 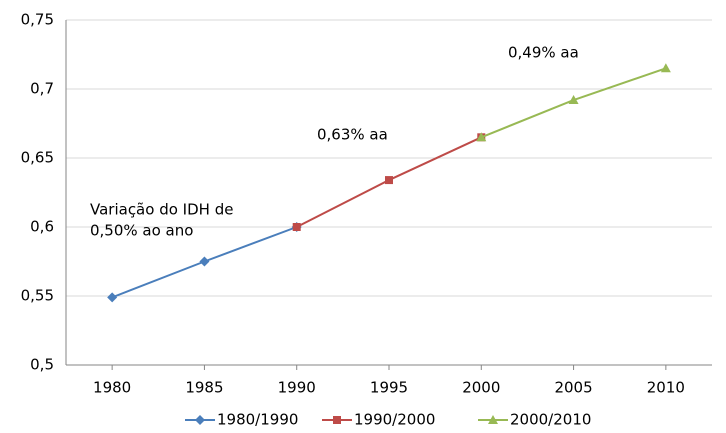 What do you see at coordinates (550, 420) in the screenshot?
I see `legend-label: 2000/2010` at bounding box center [550, 420].